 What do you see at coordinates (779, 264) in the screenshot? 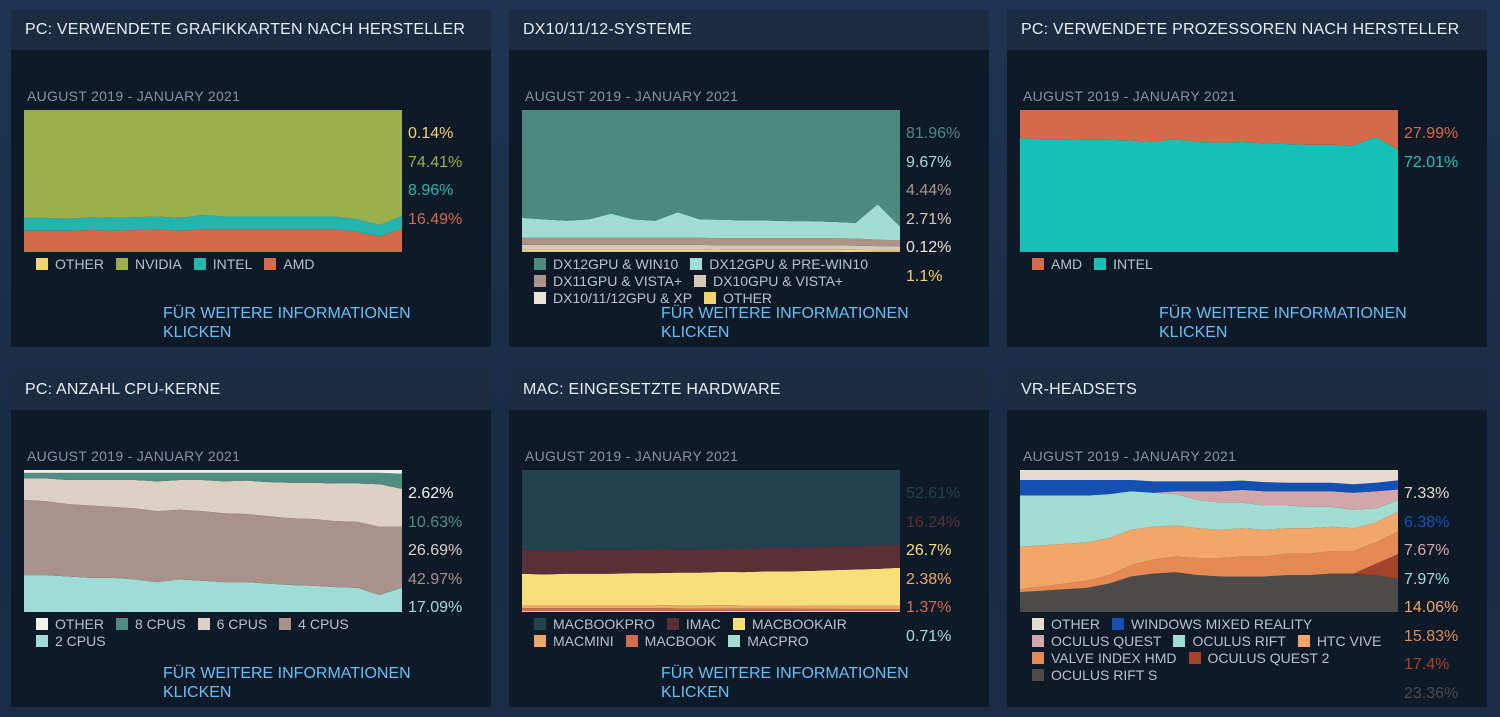
I see `legend-item: DX12GPU & PRE-WIN10` at bounding box center [779, 264].